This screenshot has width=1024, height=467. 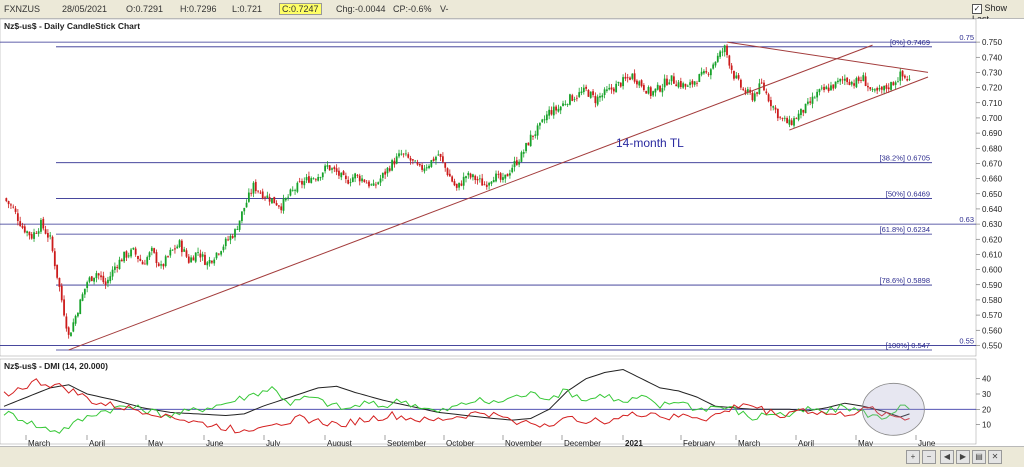 I want to click on x-month-label: March, so click(x=39, y=442).